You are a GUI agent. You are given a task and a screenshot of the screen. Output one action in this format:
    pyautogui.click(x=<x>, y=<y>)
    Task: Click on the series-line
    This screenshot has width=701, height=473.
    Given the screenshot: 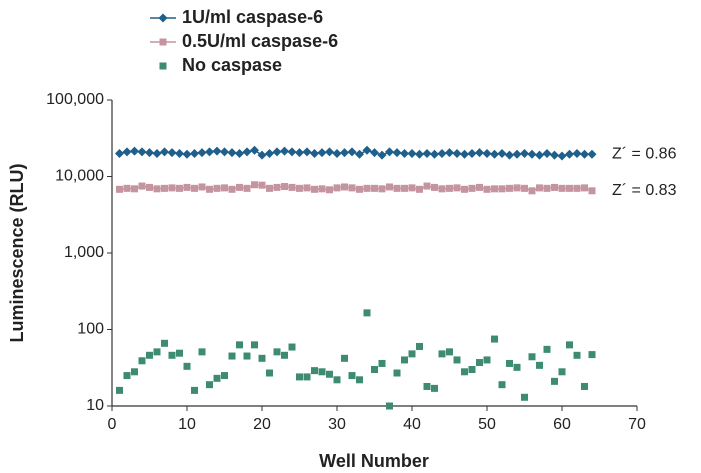 What is the action you would take?
    pyautogui.click(x=356, y=187)
    